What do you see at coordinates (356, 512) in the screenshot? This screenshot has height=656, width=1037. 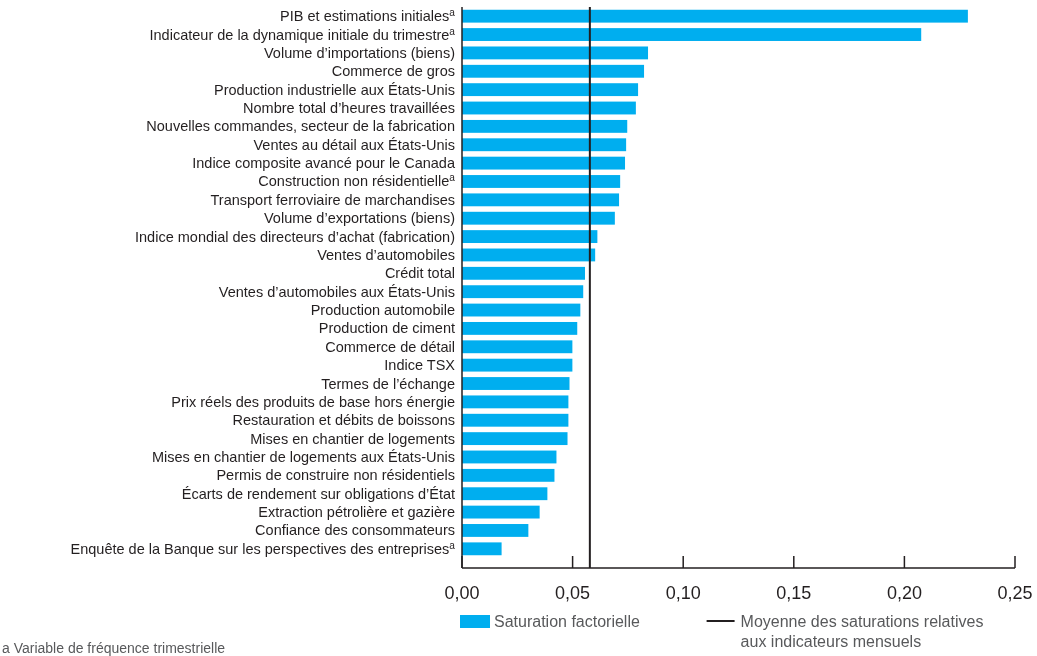 I see `y-tick-label: Extraction pétrolière et gazière` at bounding box center [356, 512].